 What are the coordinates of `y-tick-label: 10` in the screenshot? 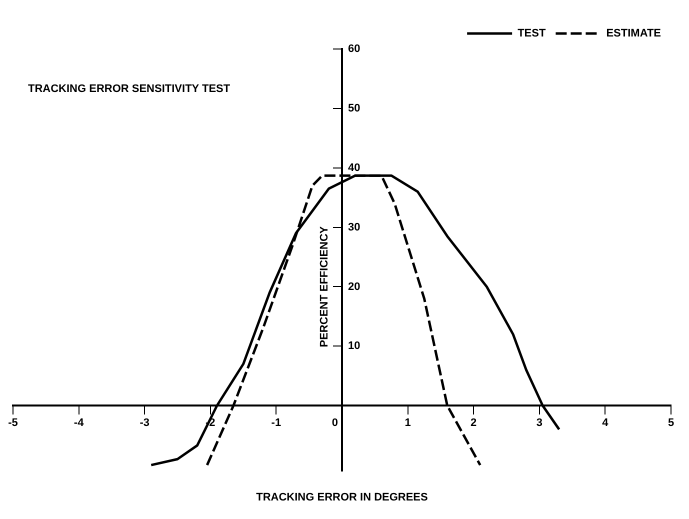 It's located at (354, 346).